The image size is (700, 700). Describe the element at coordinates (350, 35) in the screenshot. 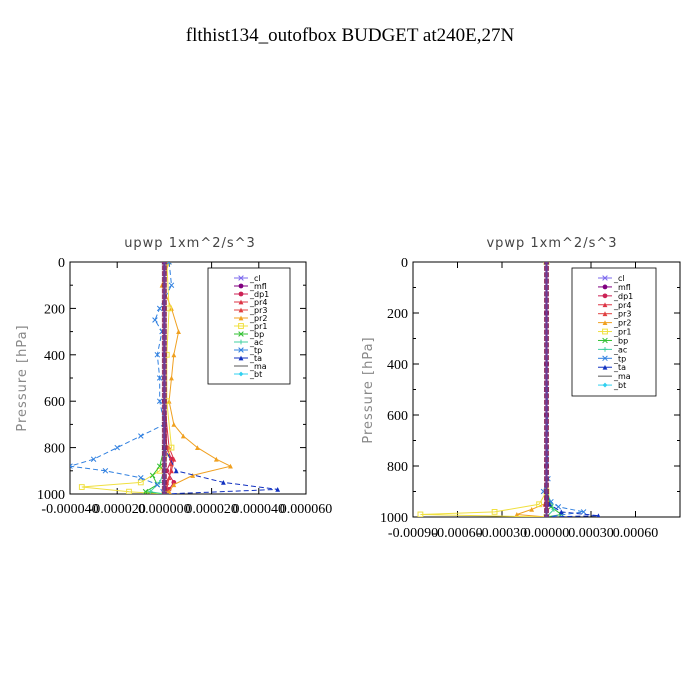

I see `figure-title: flthist134_outofbox BUDGET at240E,27N` at that location.